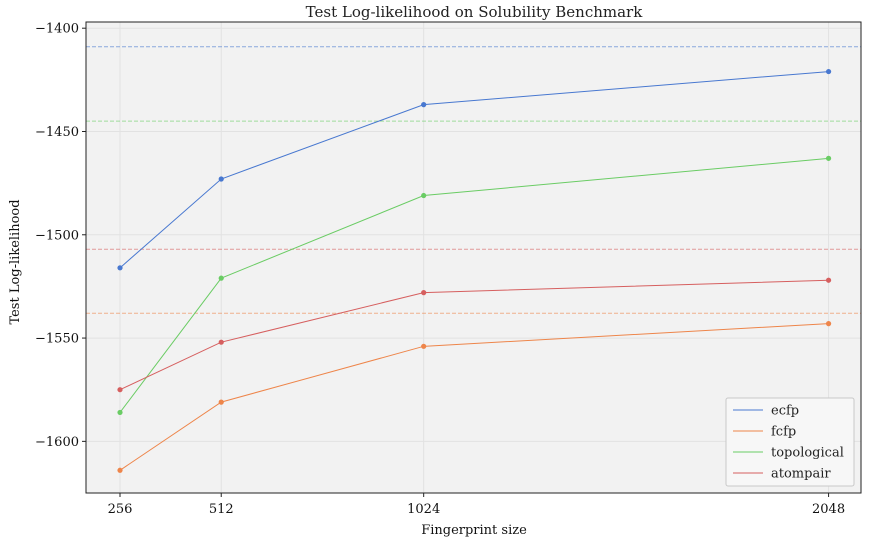 This screenshot has width=871, height=546. I want to click on legend: ecfp fcfp topological atompair, so click(790, 442).